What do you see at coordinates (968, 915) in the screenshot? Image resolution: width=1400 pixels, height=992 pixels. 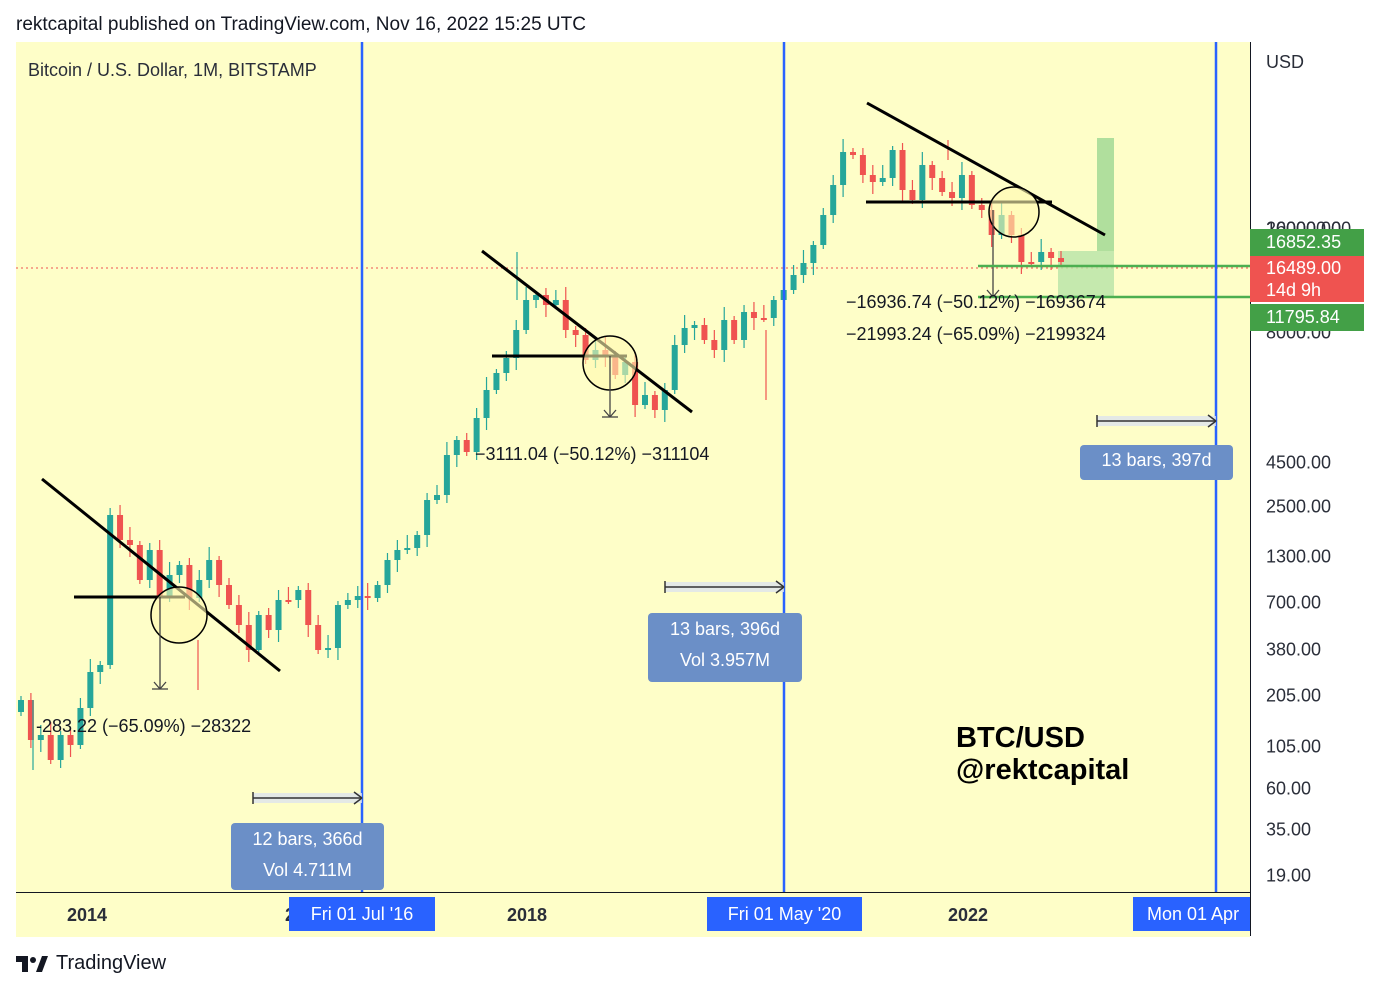 I see `year-tick-2022: 2022` at bounding box center [968, 915].